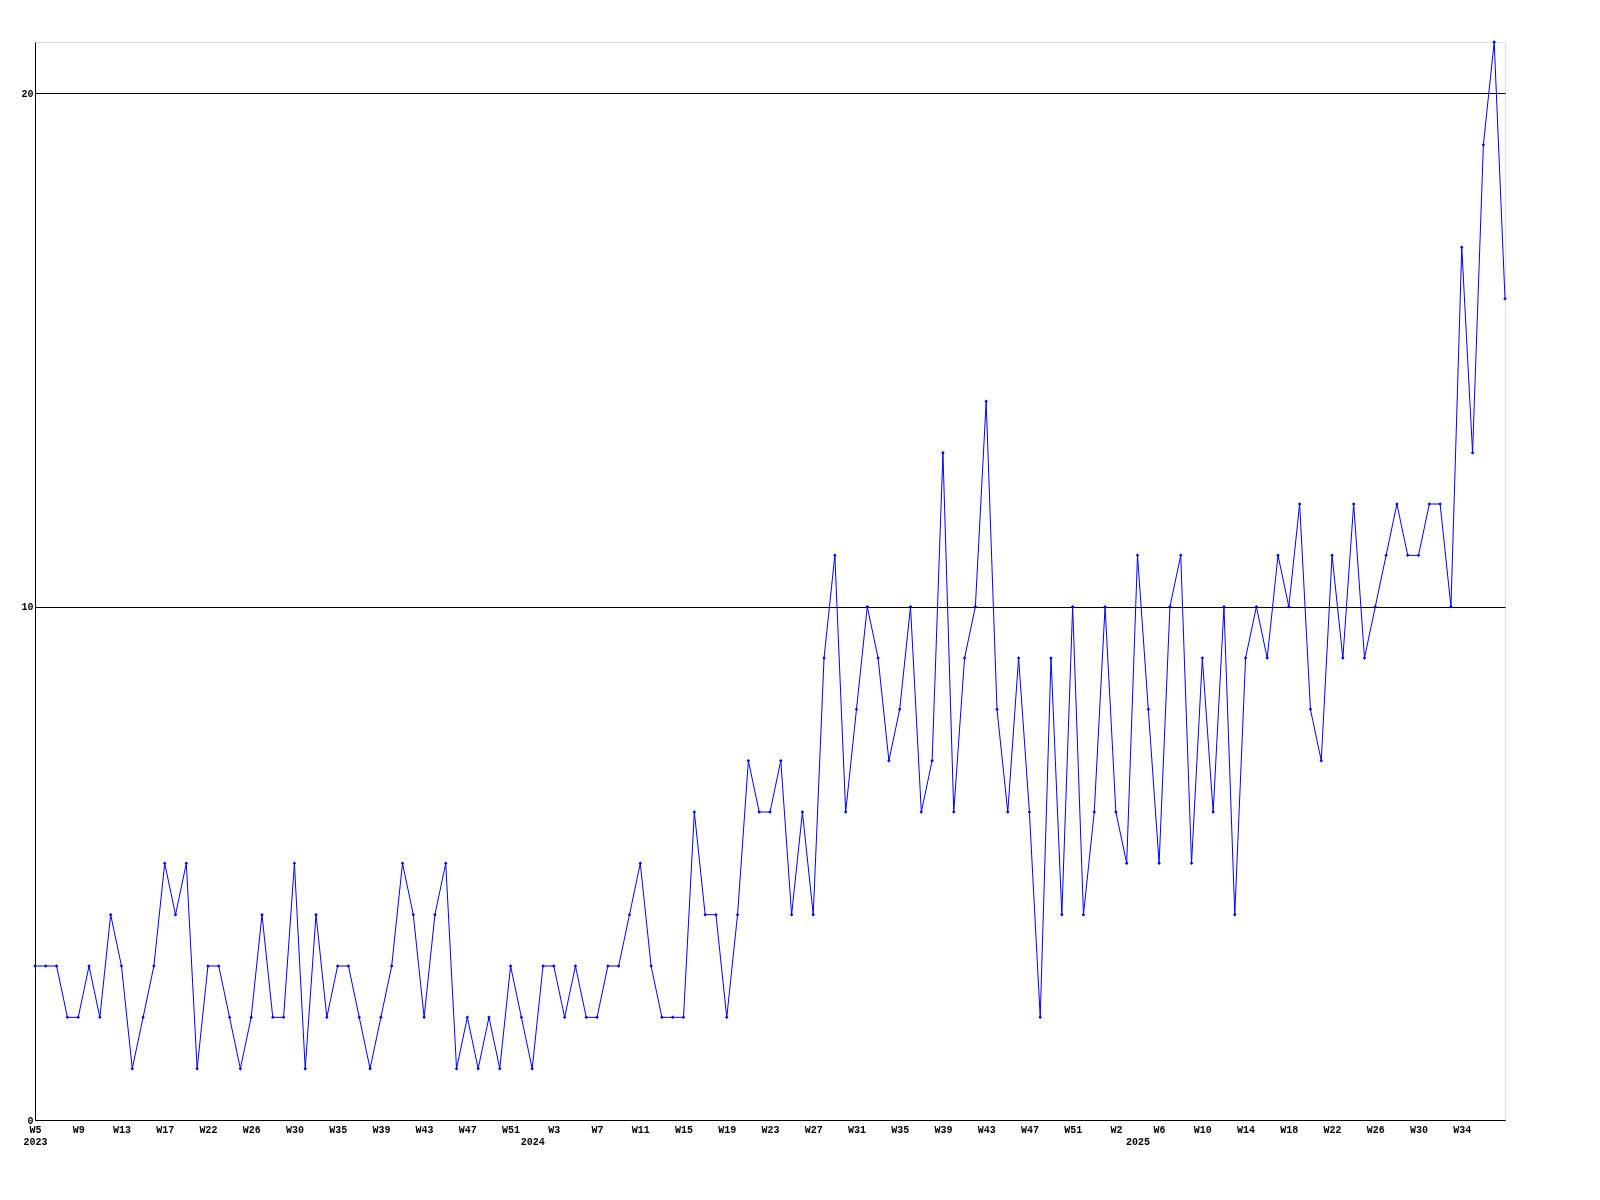 This screenshot has height=1200, width=1600. What do you see at coordinates (121, 1130) in the screenshot?
I see `x-tick-label: W13` at bounding box center [121, 1130].